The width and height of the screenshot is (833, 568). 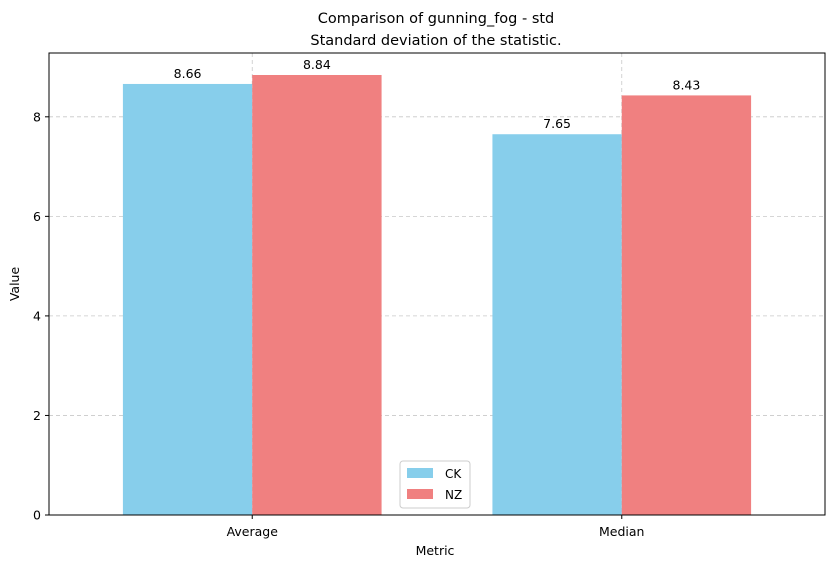 I want to click on chart-subtitle: Standard deviation of the statistic., so click(x=435, y=41).